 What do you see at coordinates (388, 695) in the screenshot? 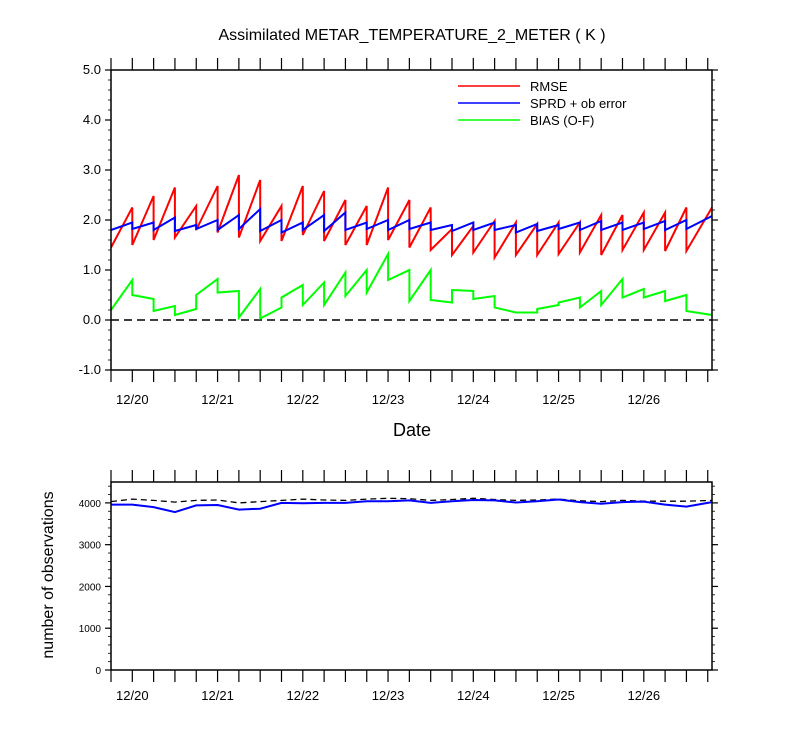
I see `bottom-x-tick-label: 12/23` at bounding box center [388, 695].